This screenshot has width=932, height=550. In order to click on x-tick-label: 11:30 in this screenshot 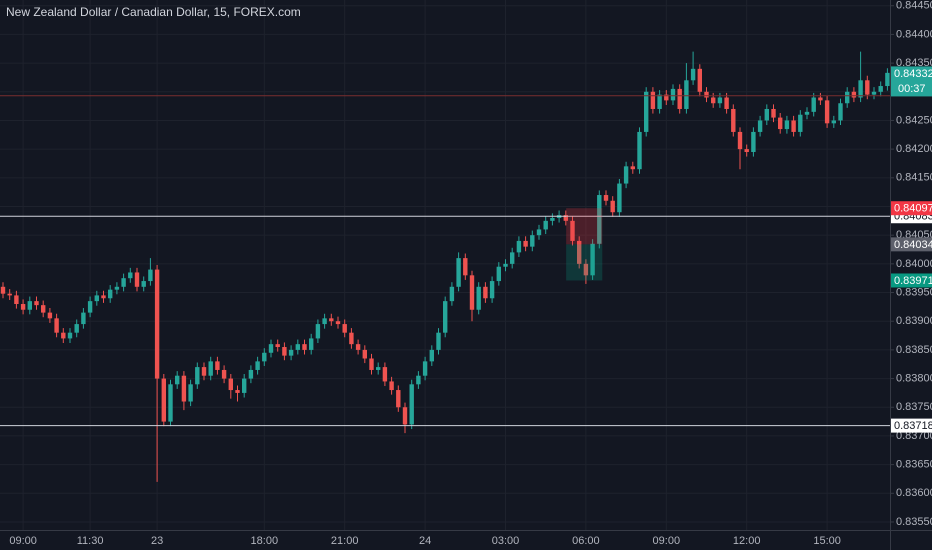, I will do `click(90, 541)`.